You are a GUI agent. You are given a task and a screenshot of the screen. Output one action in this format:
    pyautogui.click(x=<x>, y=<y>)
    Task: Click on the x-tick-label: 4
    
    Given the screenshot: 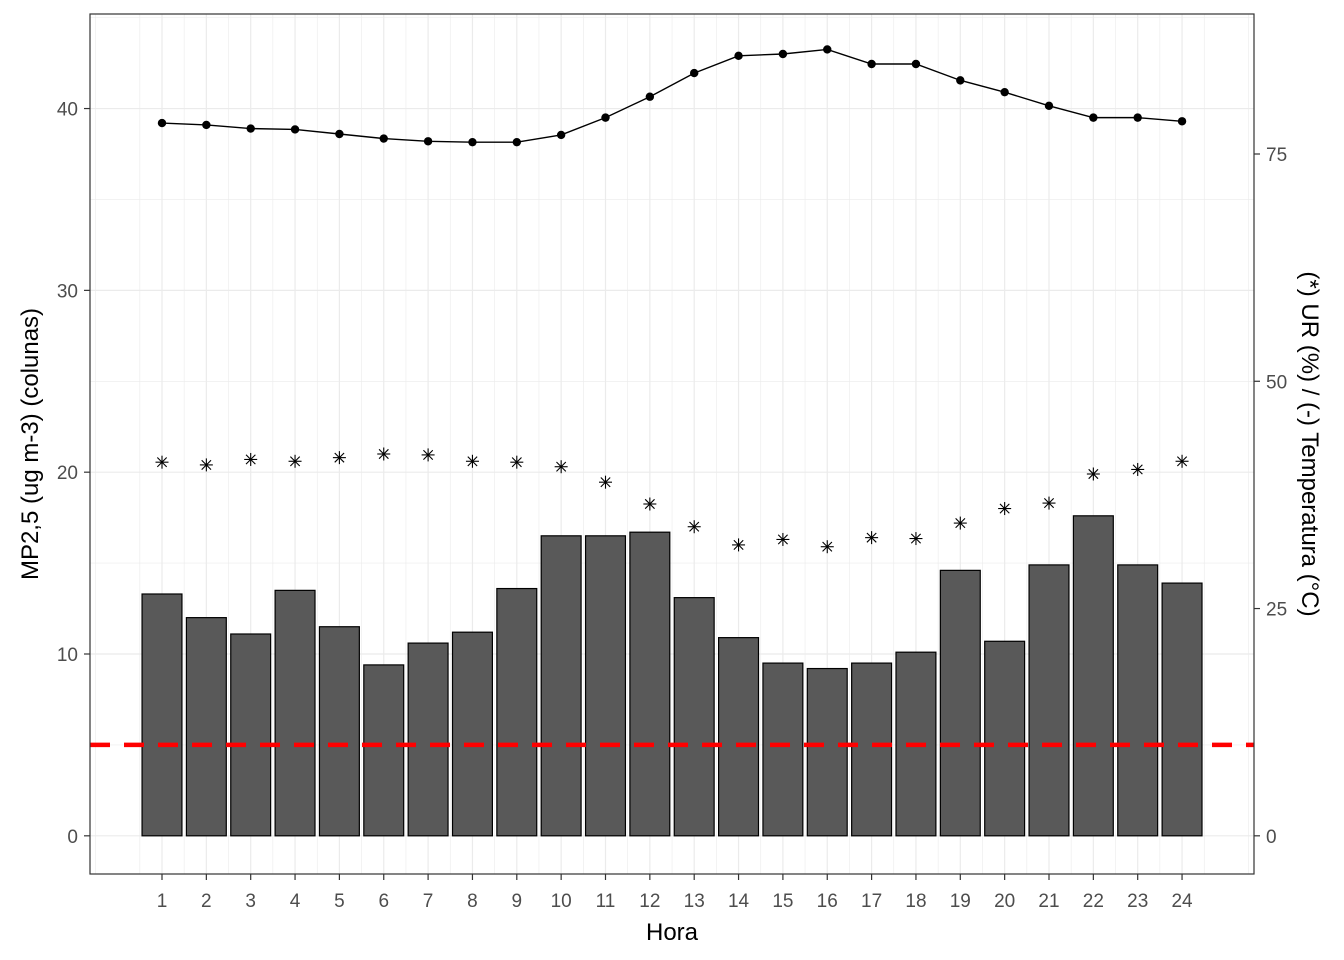 What is the action you would take?
    pyautogui.click(x=295, y=901)
    